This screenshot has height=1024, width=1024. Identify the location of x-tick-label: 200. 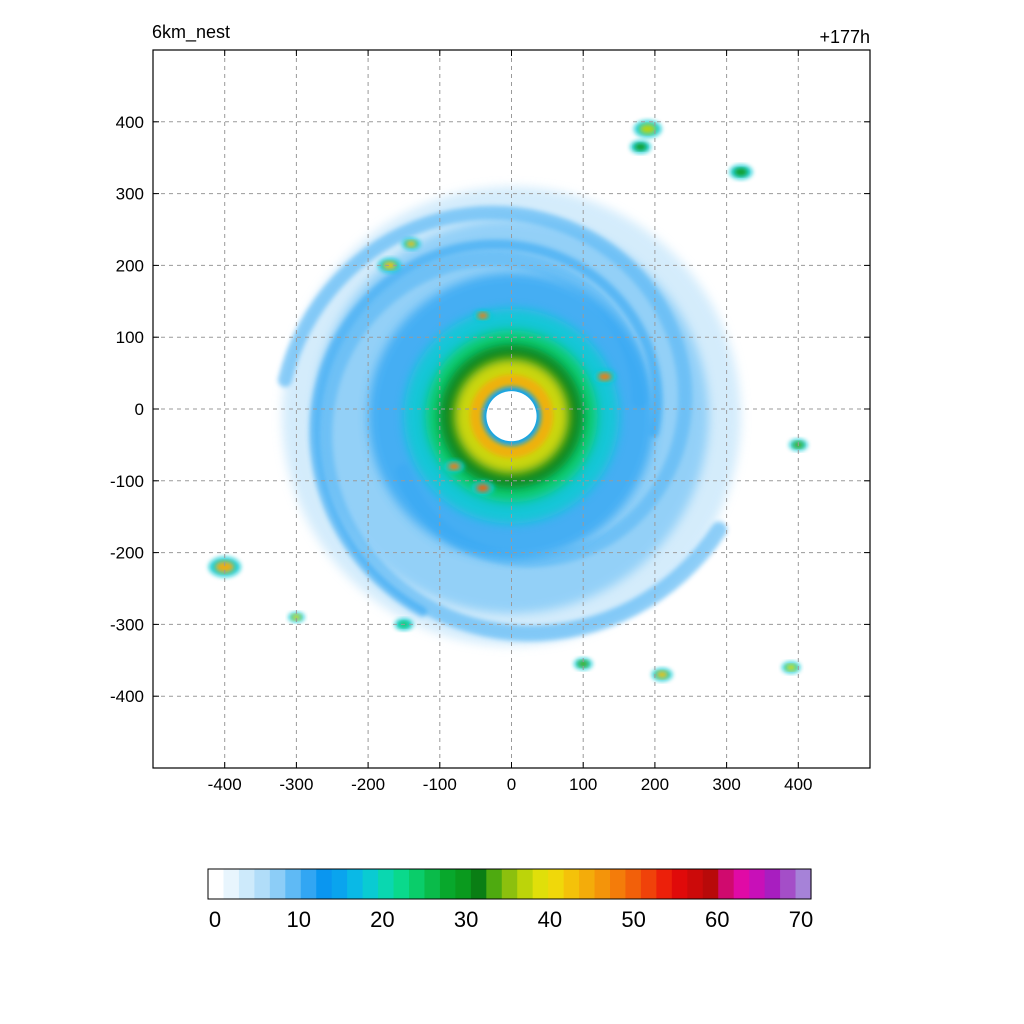
(655, 784).